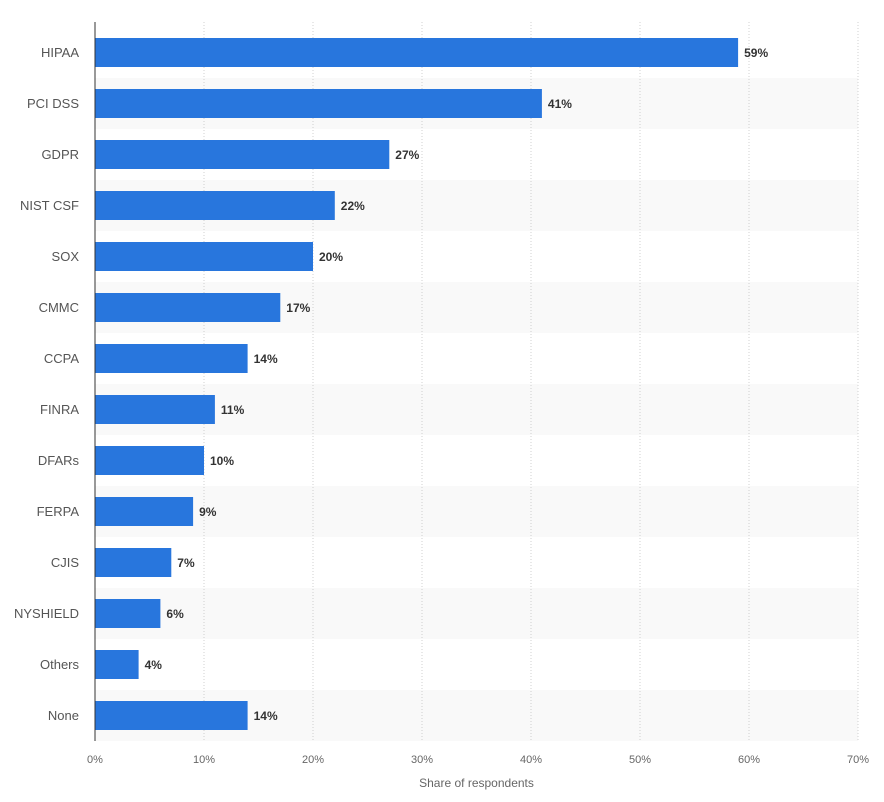 The image size is (884, 802). Describe the element at coordinates (95, 760) in the screenshot. I see `x-tick-label: 0%` at that location.